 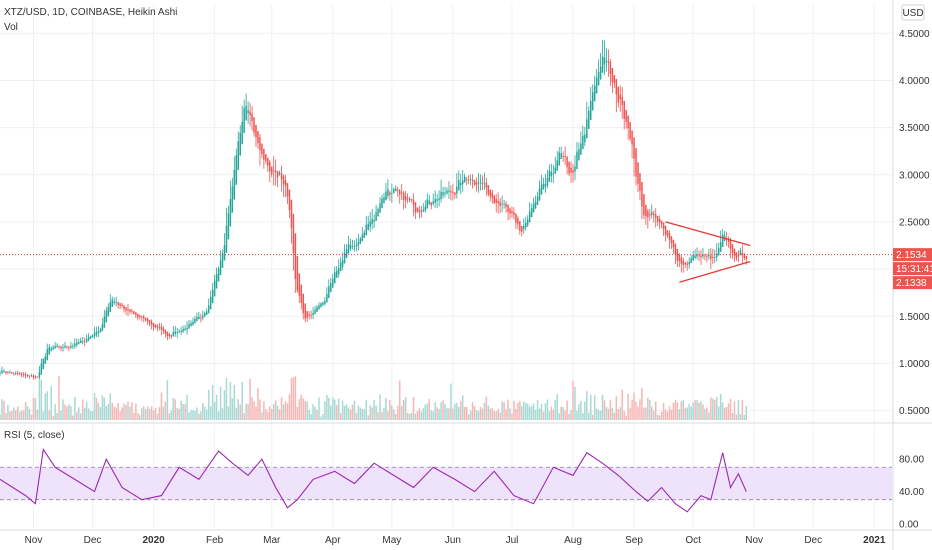 What do you see at coordinates (374, 394) in the screenshot?
I see `volume-bars` at bounding box center [374, 394].